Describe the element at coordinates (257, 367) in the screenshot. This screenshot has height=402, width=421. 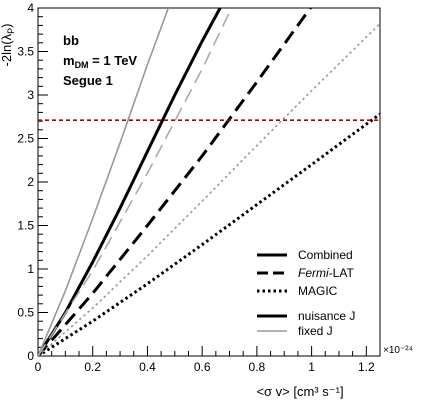
I see `x-tick-label: 0.8` at that location.